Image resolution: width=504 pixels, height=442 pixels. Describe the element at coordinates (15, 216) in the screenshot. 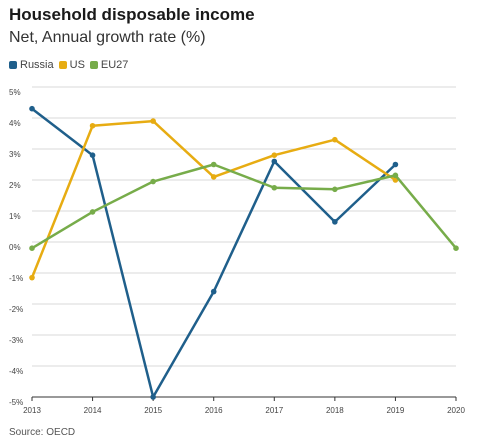

I see `y-tick-label: 1%` at that location.